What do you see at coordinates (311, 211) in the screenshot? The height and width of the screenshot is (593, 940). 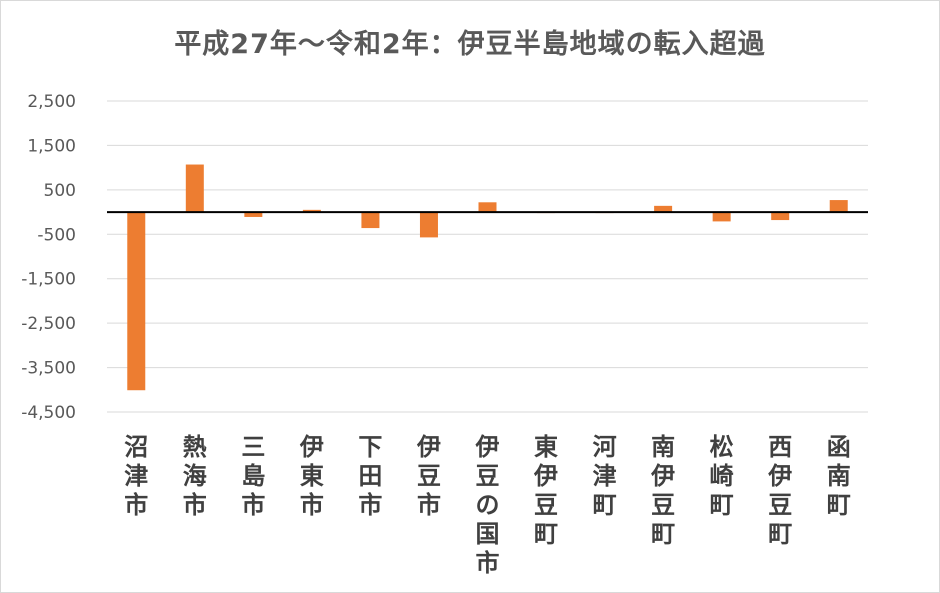 I see `bar-伊東市` at bounding box center [311, 211].